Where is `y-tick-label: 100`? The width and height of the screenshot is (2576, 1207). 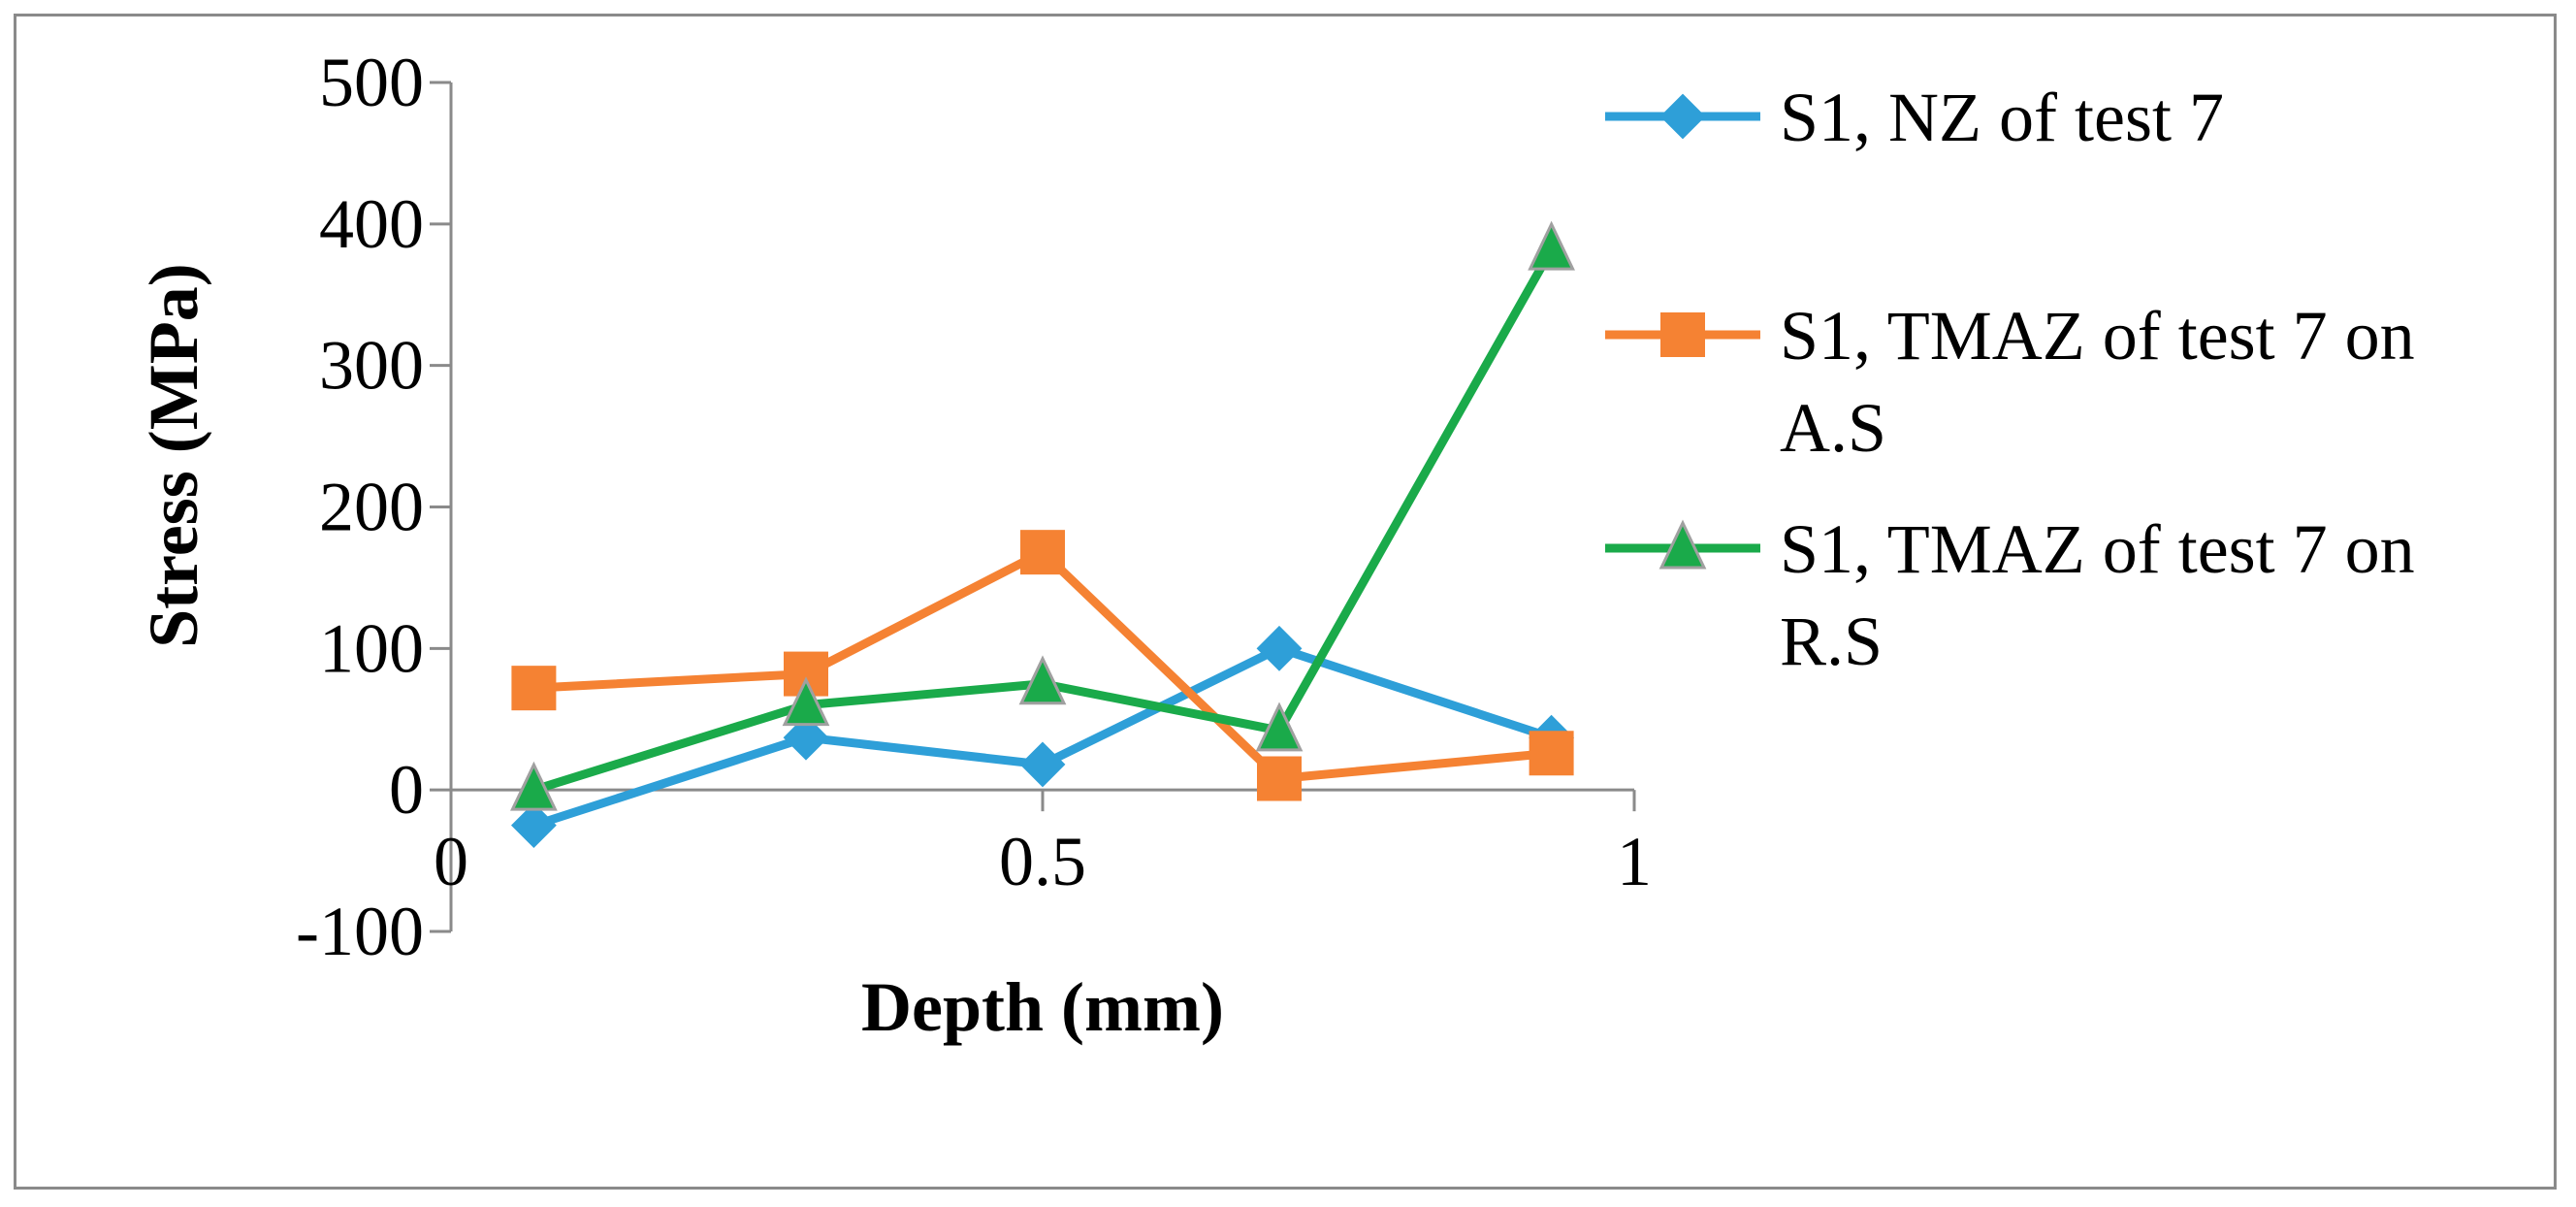
y-tick-label: 100 is located at coordinates (371, 648).